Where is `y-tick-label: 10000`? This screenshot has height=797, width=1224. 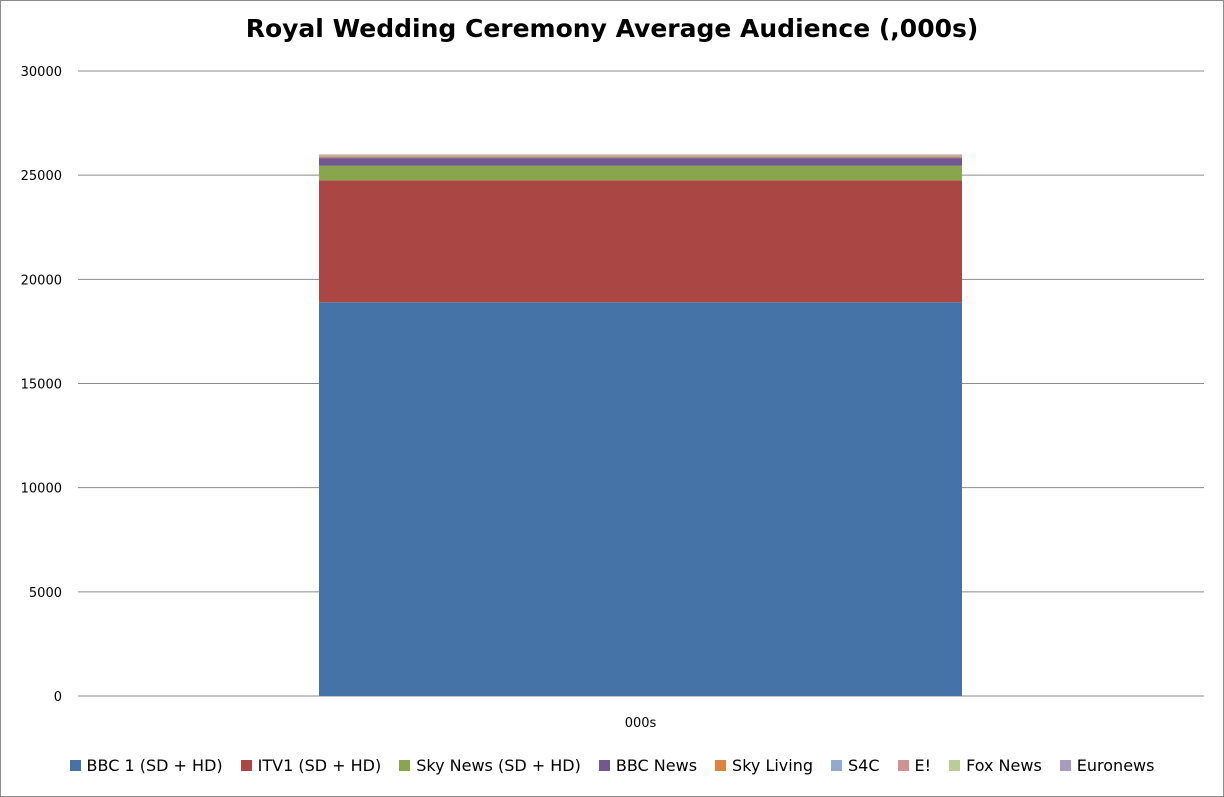 y-tick-label: 10000 is located at coordinates (41, 489).